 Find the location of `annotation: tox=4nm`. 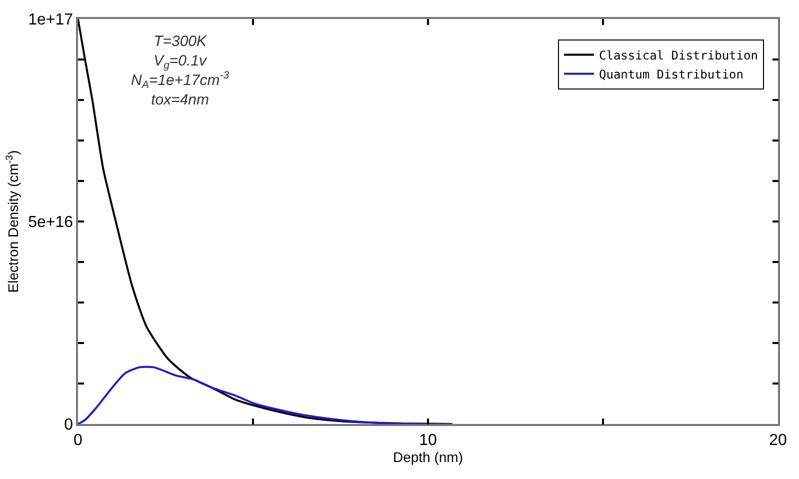

annotation: tox=4nm is located at coordinates (180, 100).